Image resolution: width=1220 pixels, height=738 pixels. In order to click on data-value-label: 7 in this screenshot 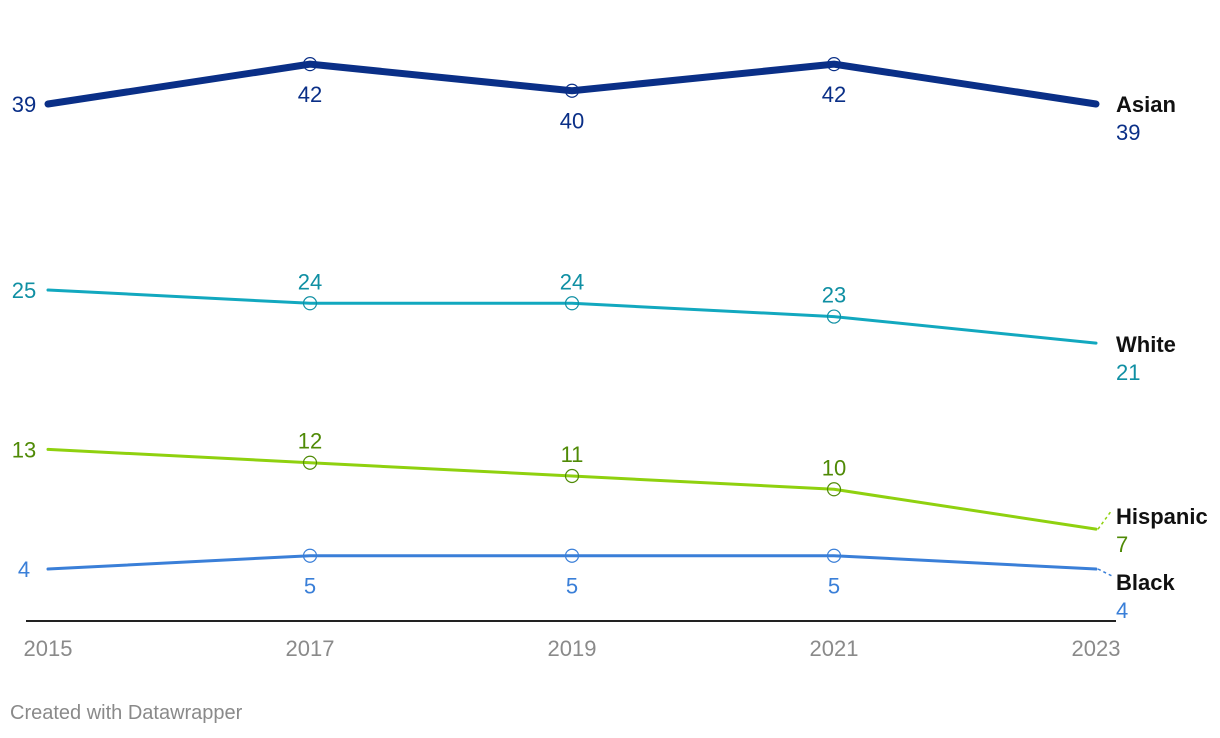, I will do `click(1122, 544)`.